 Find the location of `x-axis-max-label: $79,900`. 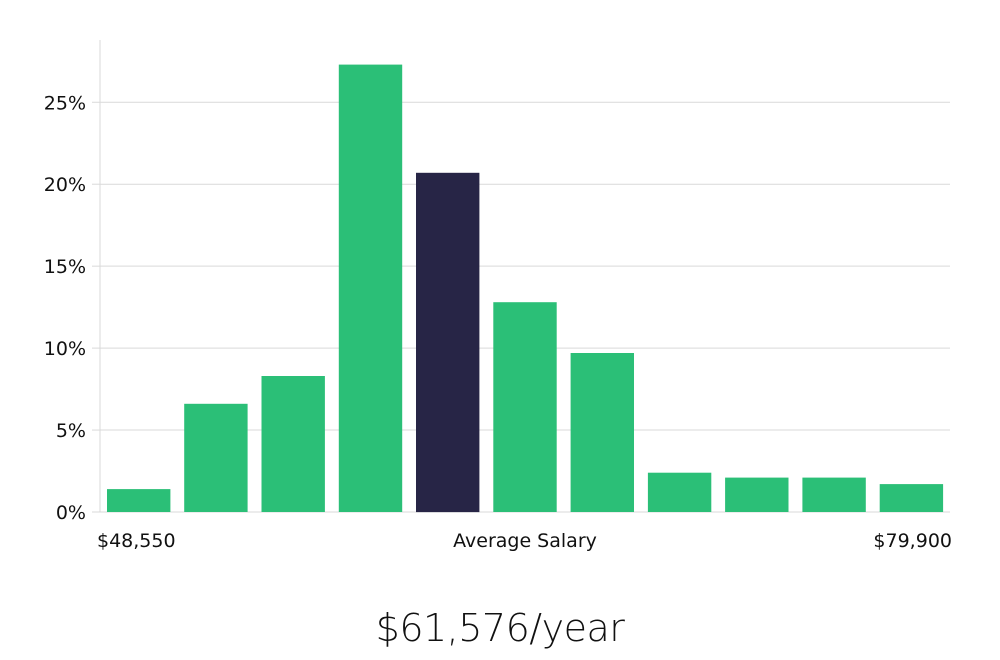

x-axis-max-label: $79,900 is located at coordinates (912, 541).